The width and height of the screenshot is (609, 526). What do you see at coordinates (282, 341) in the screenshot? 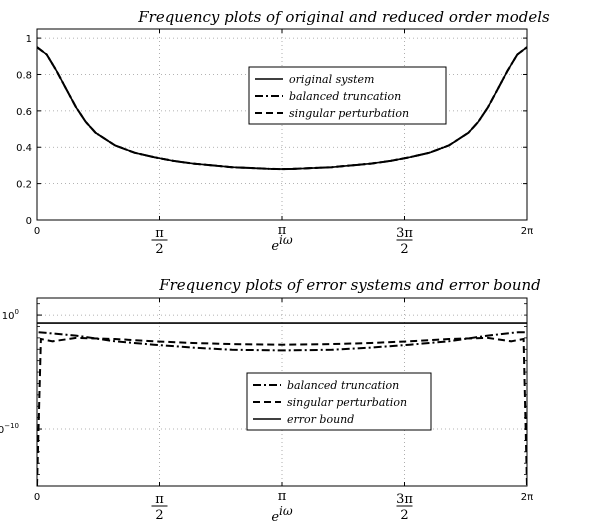
I see `series-line-balanced-truncation` at bounding box center [282, 341].